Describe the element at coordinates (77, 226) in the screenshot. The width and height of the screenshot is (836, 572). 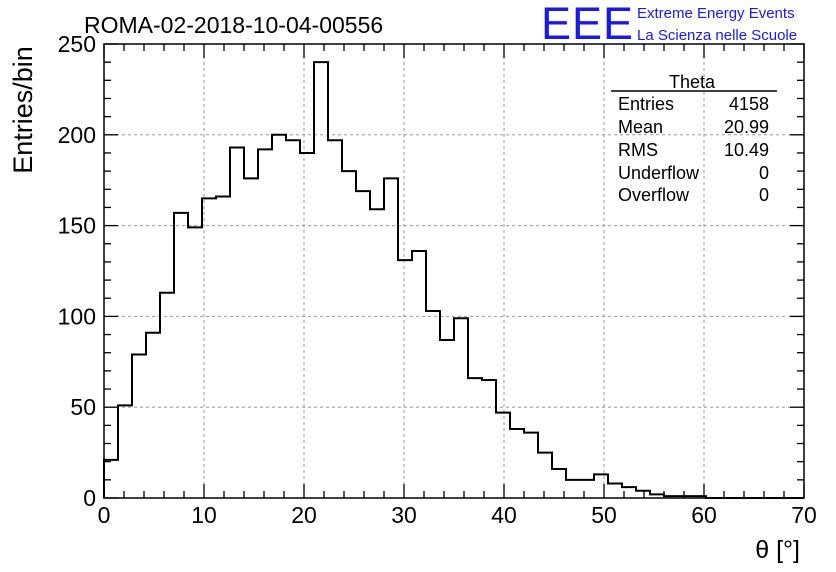
I see `y-tick-label: 150` at that location.